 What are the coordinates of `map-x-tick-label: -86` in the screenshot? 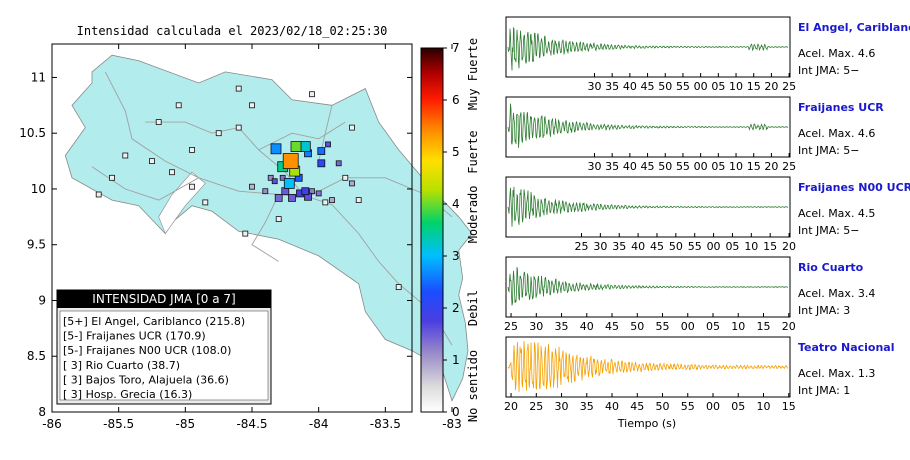 It's located at (52, 424).